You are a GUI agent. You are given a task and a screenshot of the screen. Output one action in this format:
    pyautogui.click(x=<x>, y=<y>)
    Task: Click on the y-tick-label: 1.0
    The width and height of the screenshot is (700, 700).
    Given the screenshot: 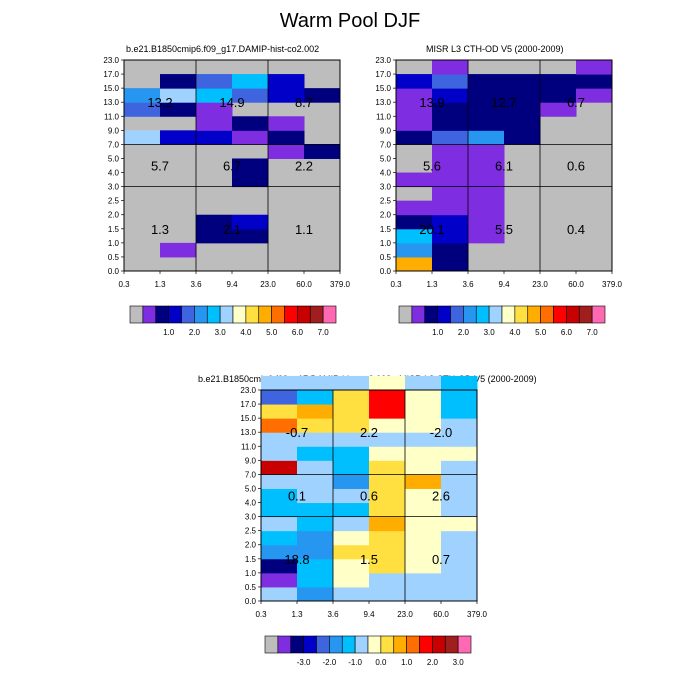 What is the action you would take?
    pyautogui.click(x=251, y=573)
    